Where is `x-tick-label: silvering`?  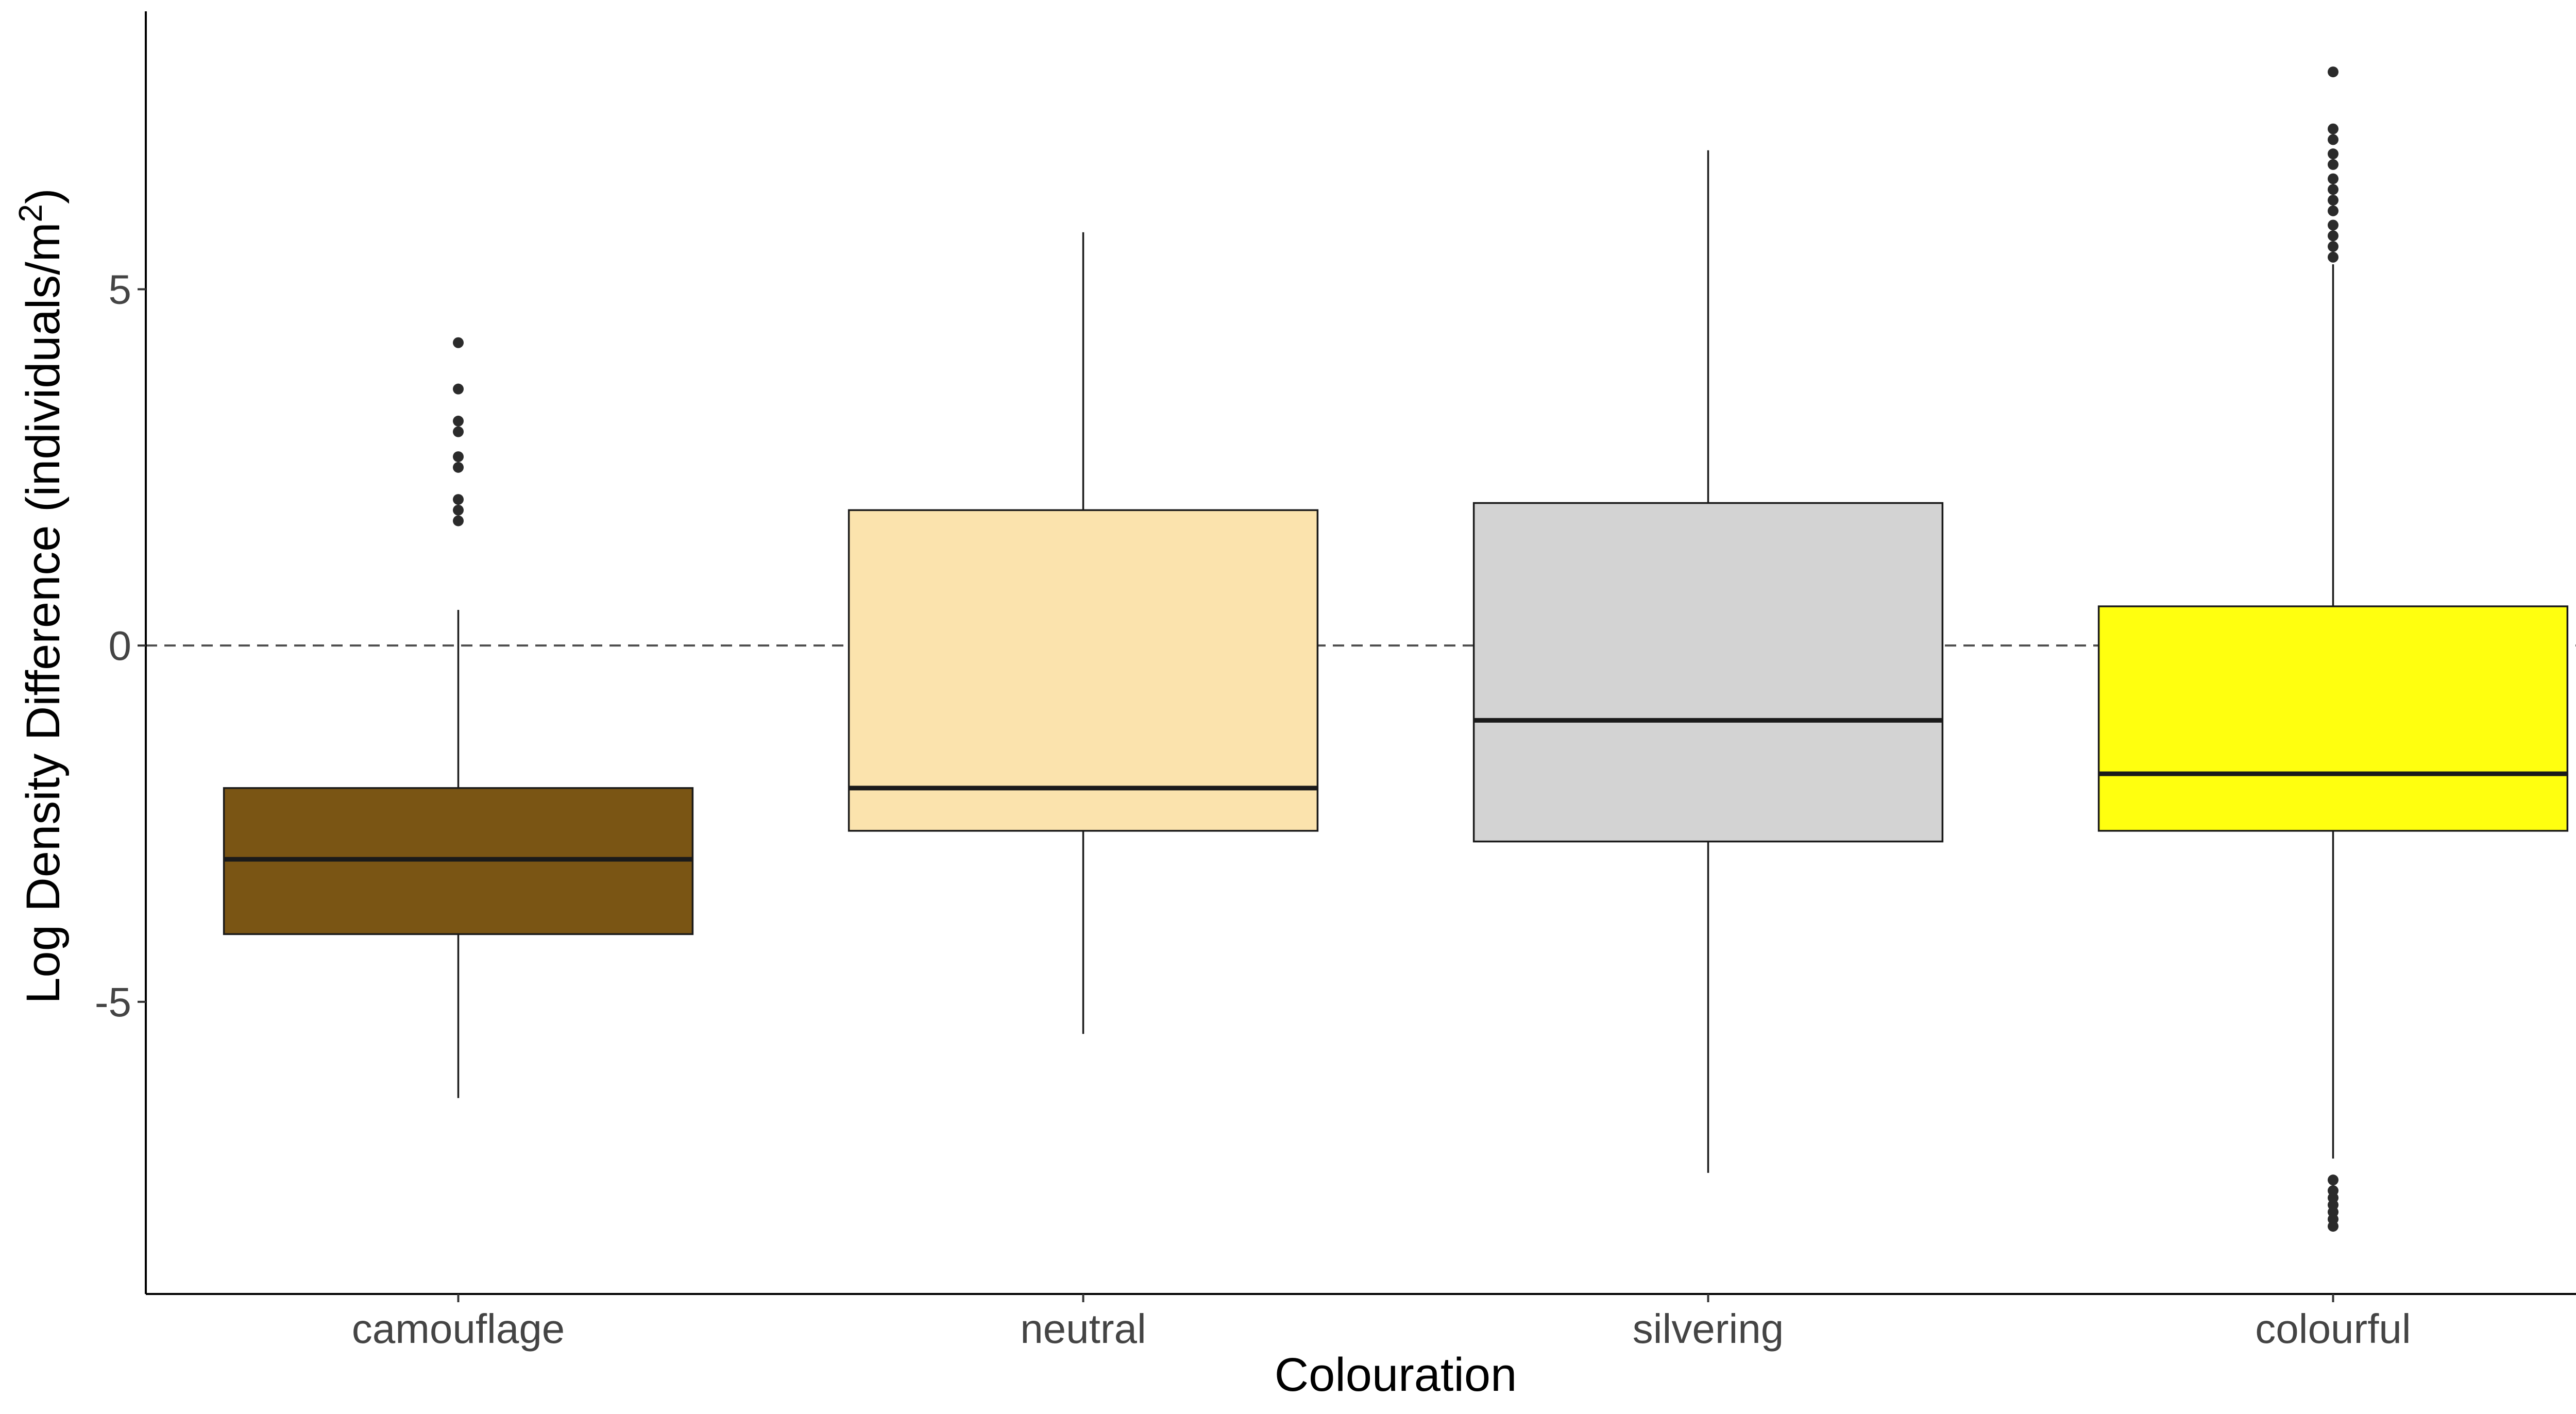 x-tick-label: silvering is located at coordinates (1708, 1329).